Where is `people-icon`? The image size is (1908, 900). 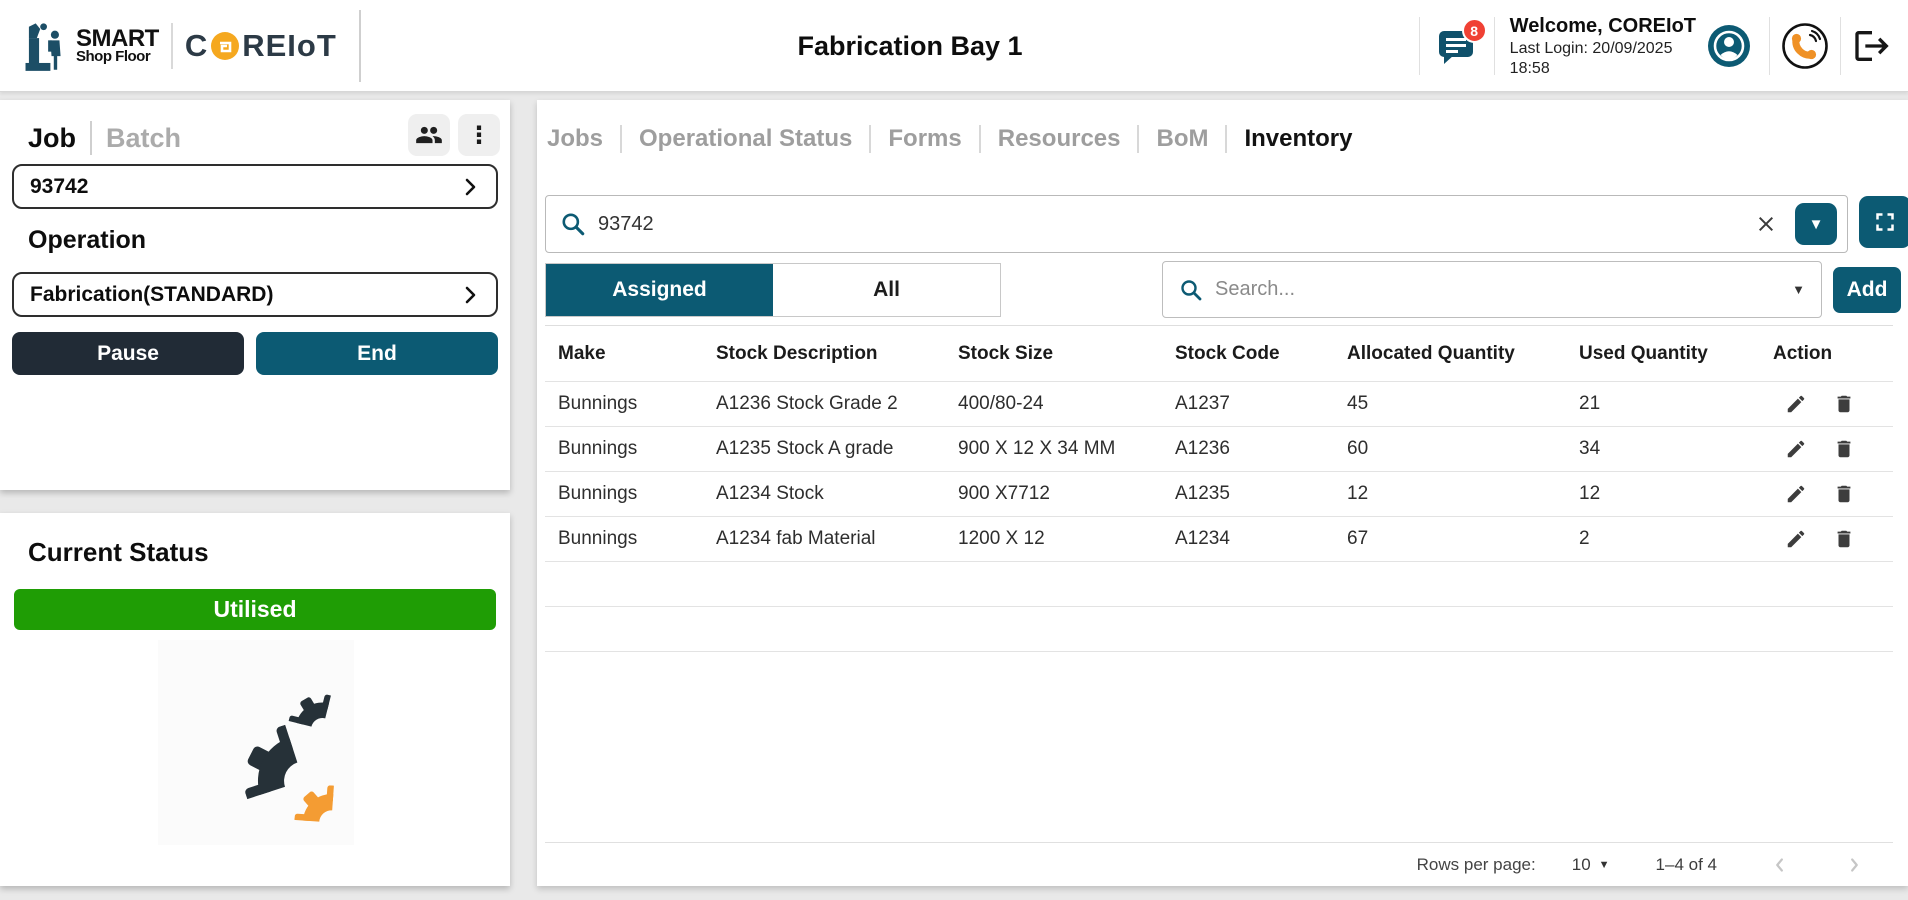
people-icon is located at coordinates (429, 135).